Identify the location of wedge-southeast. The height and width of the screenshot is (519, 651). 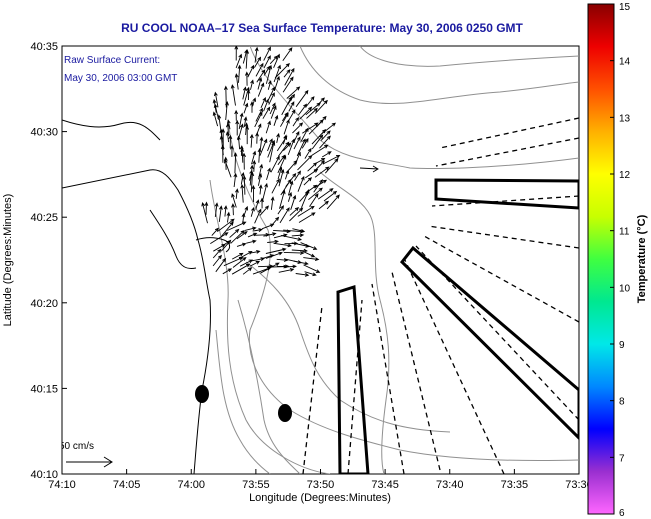
(489, 343).